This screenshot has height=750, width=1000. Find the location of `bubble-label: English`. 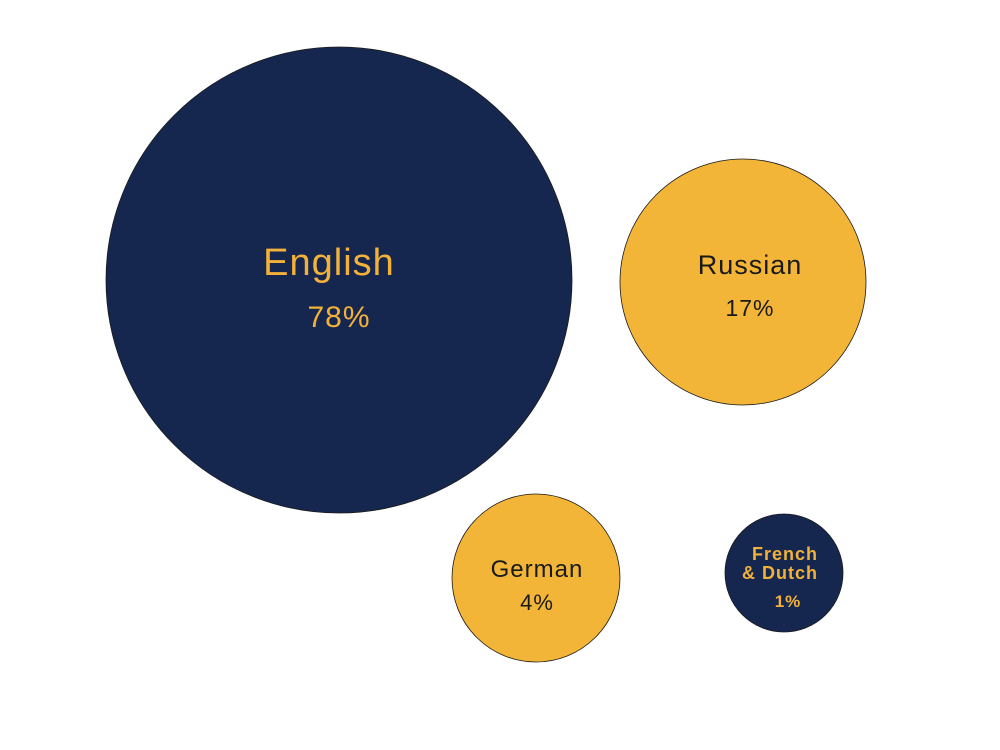

bubble-label: English is located at coordinates (329, 263).